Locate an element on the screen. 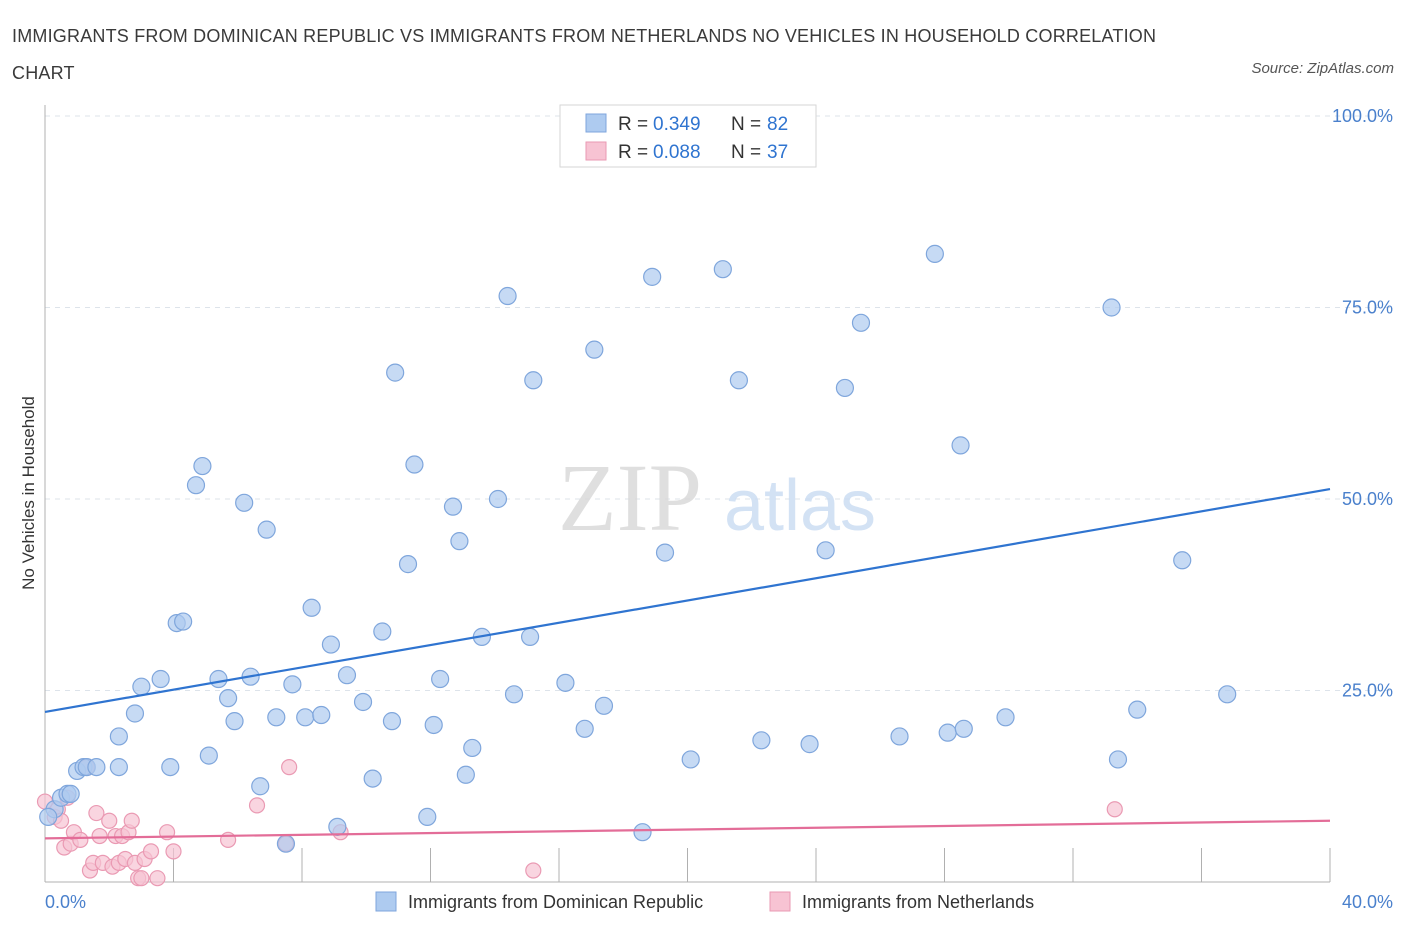 Image resolution: width=1406 pixels, height=930 pixels. y-tick-label: 75.0% is located at coordinates (1367, 308).